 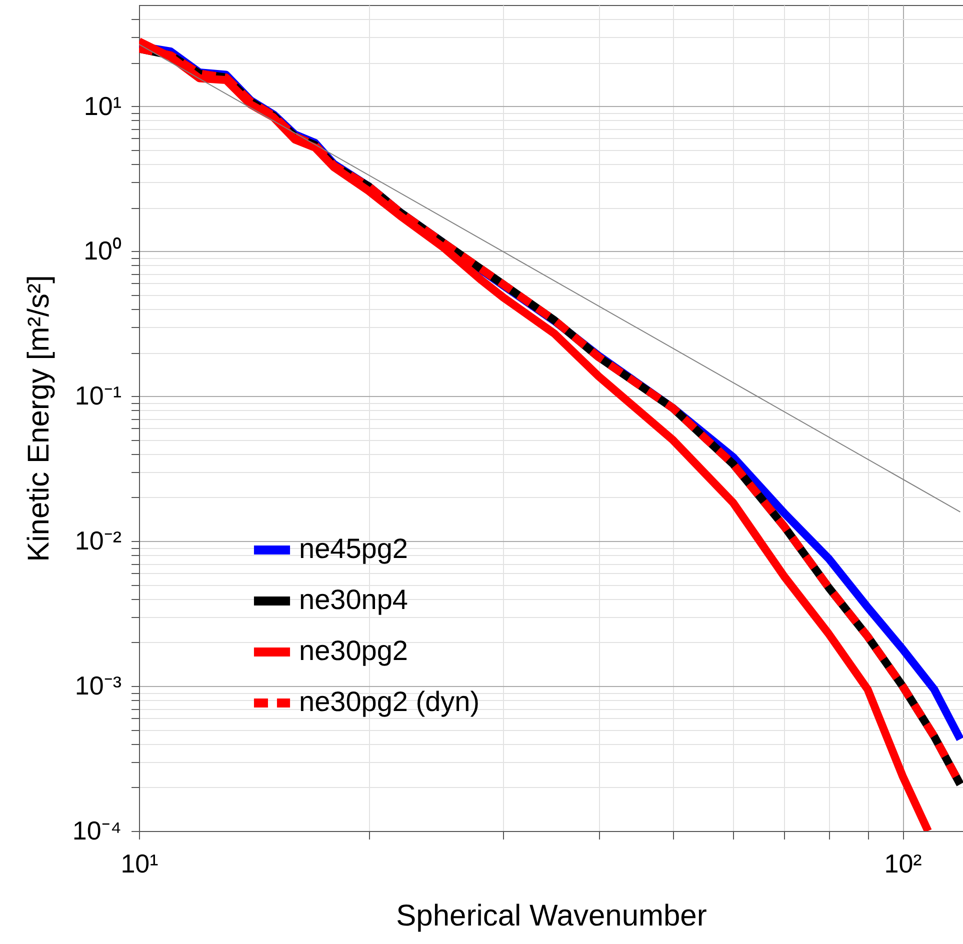 I want to click on legend-label: ne30pg2 (dyn), so click(x=389, y=701).